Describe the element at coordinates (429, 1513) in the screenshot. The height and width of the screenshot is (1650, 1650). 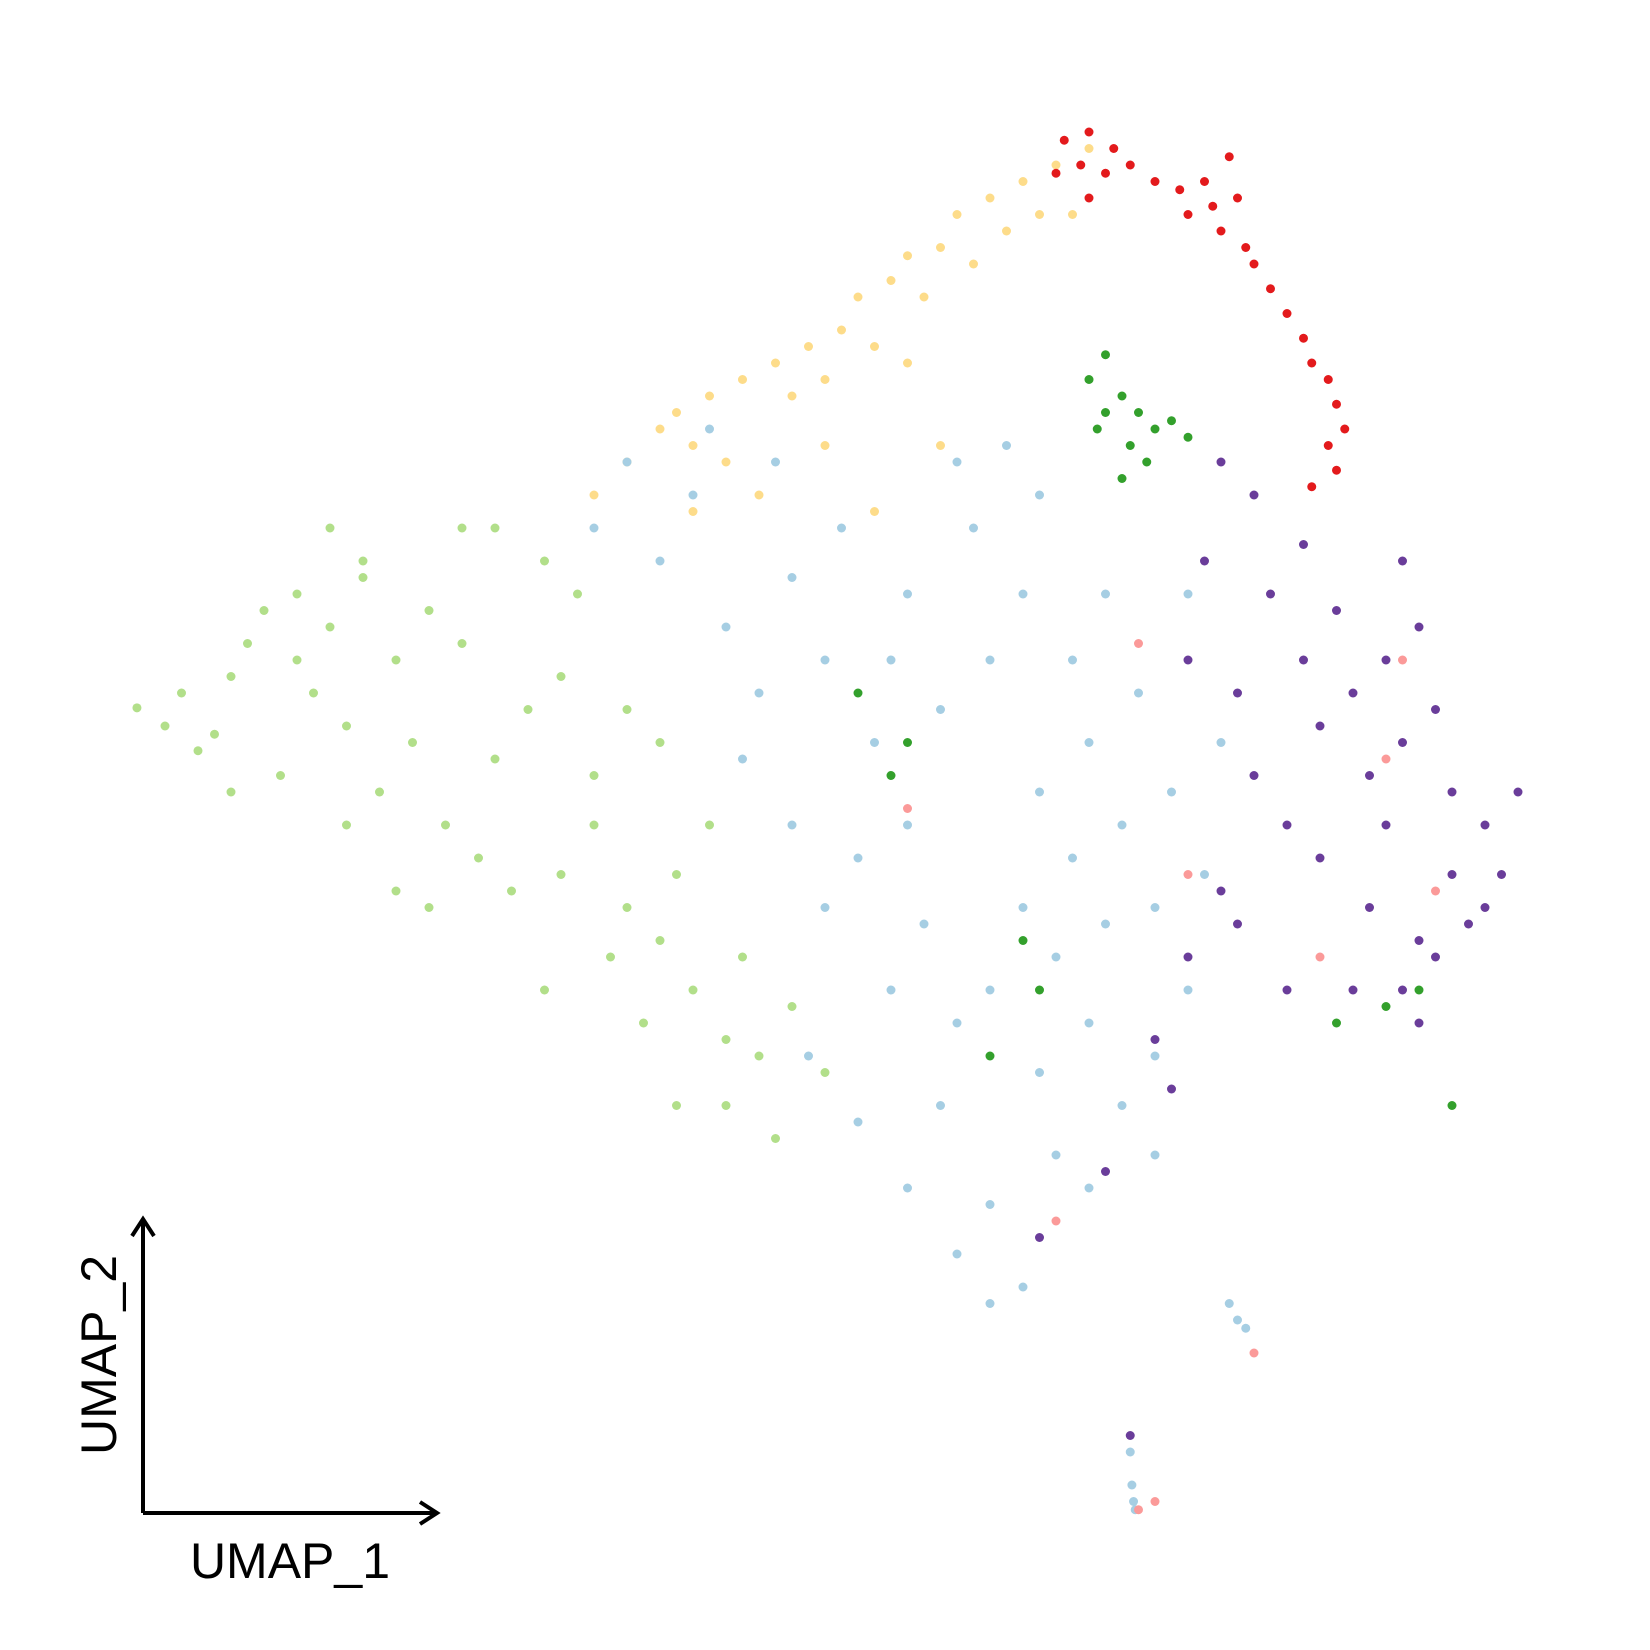
I see `x-arrow-head` at that location.